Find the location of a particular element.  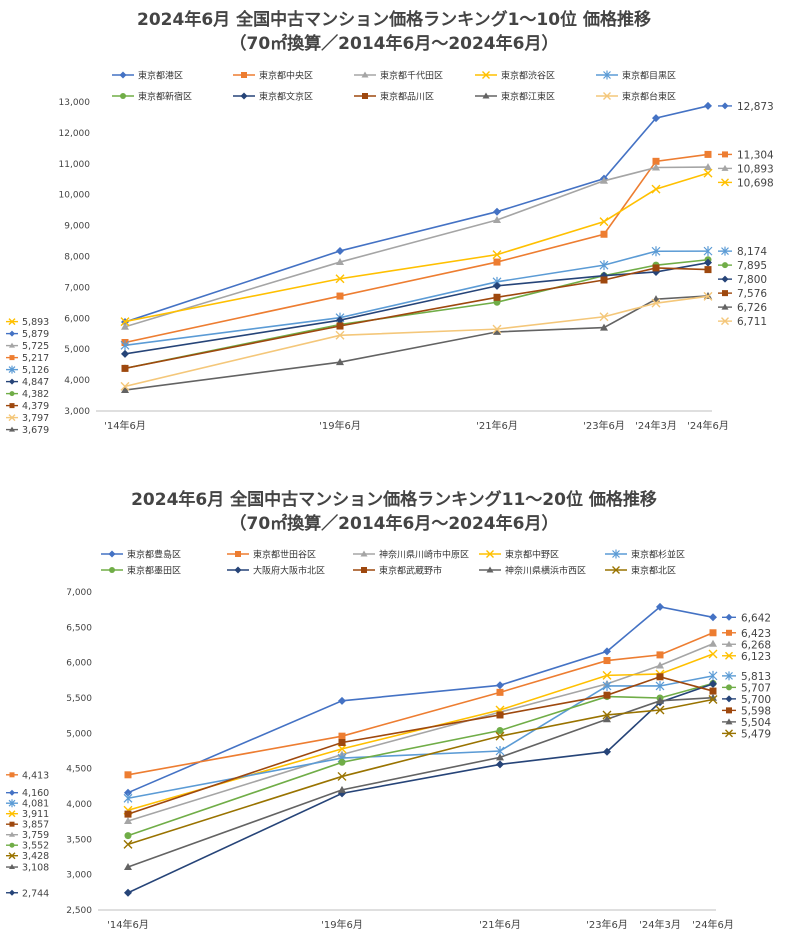

end-label: 5,707 is located at coordinates (746, 688).